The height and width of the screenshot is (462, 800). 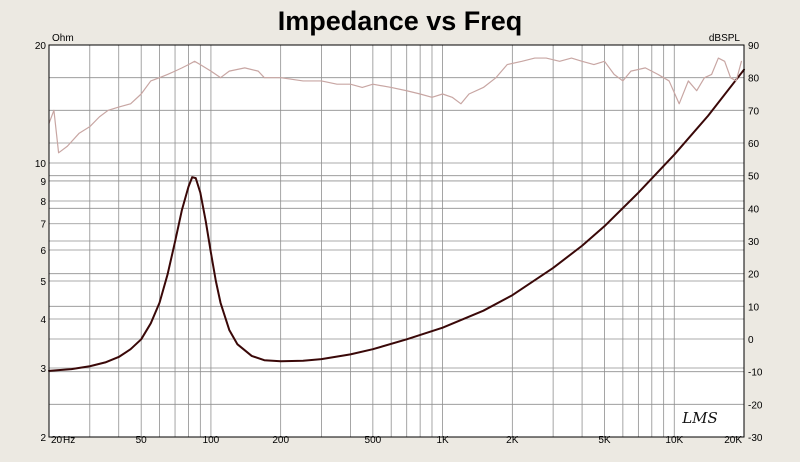 What do you see at coordinates (442, 440) in the screenshot?
I see `x-tick-label: 1K` at bounding box center [442, 440].